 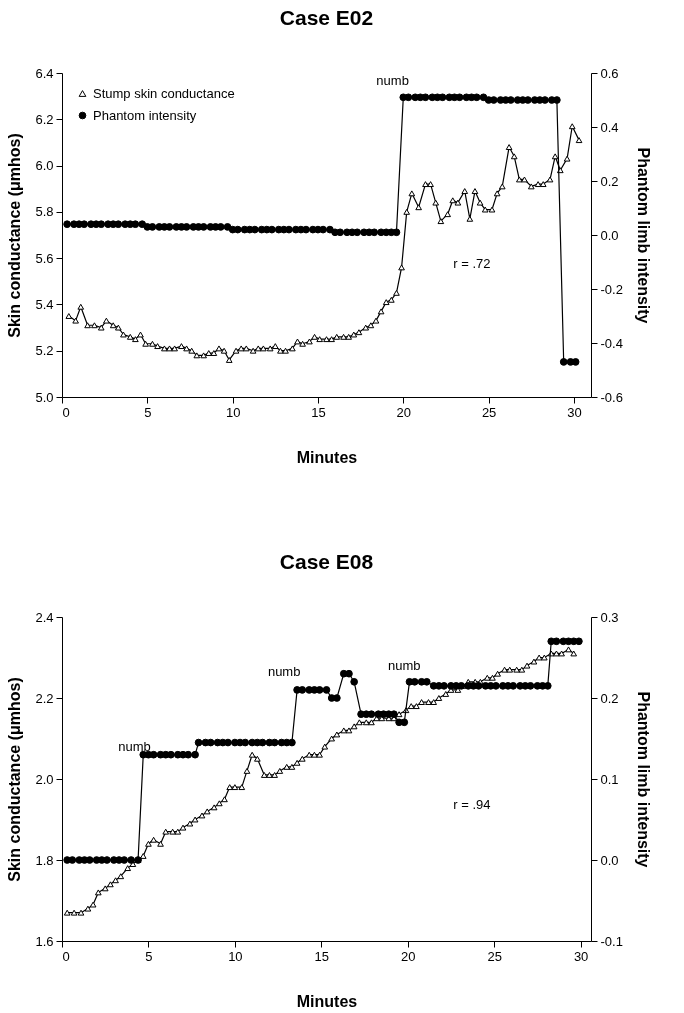 I want to click on y-tick-label: 2.0, so click(x=44, y=779).